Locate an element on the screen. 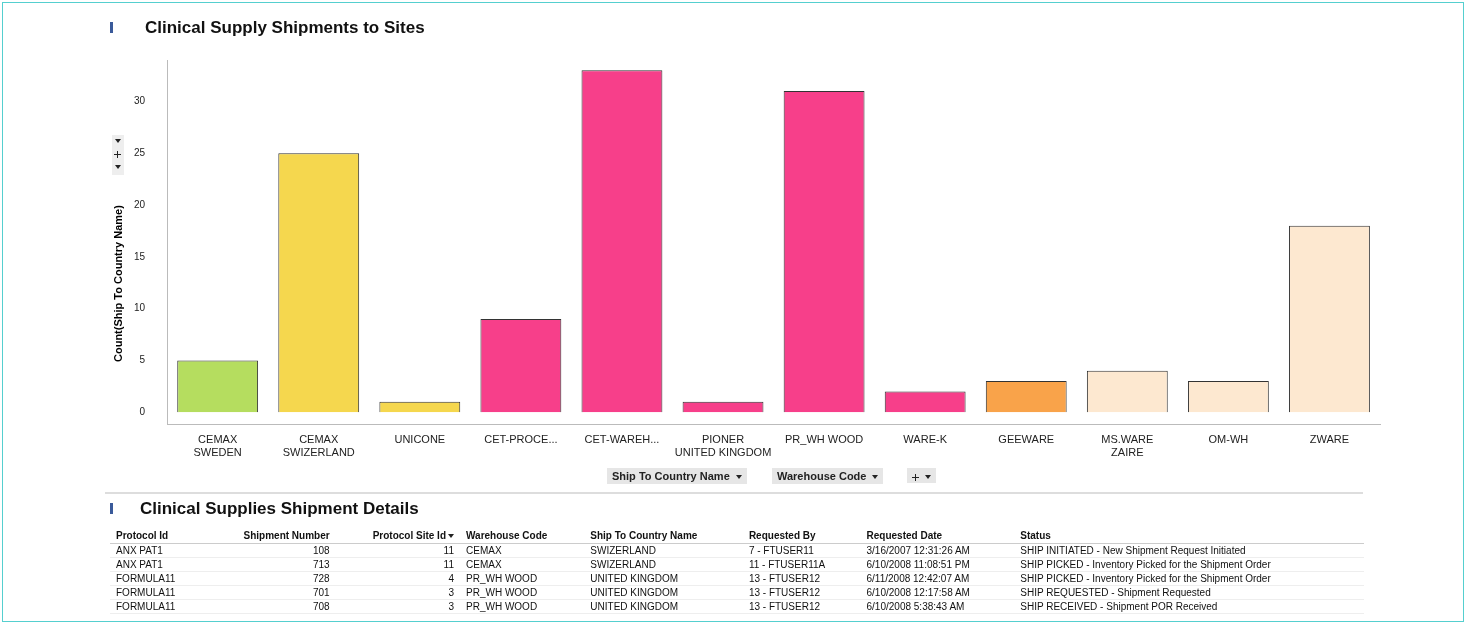 The width and height of the screenshot is (1470, 627). text: 6/10/2008 12:17:58 AM is located at coordinates (937, 592).